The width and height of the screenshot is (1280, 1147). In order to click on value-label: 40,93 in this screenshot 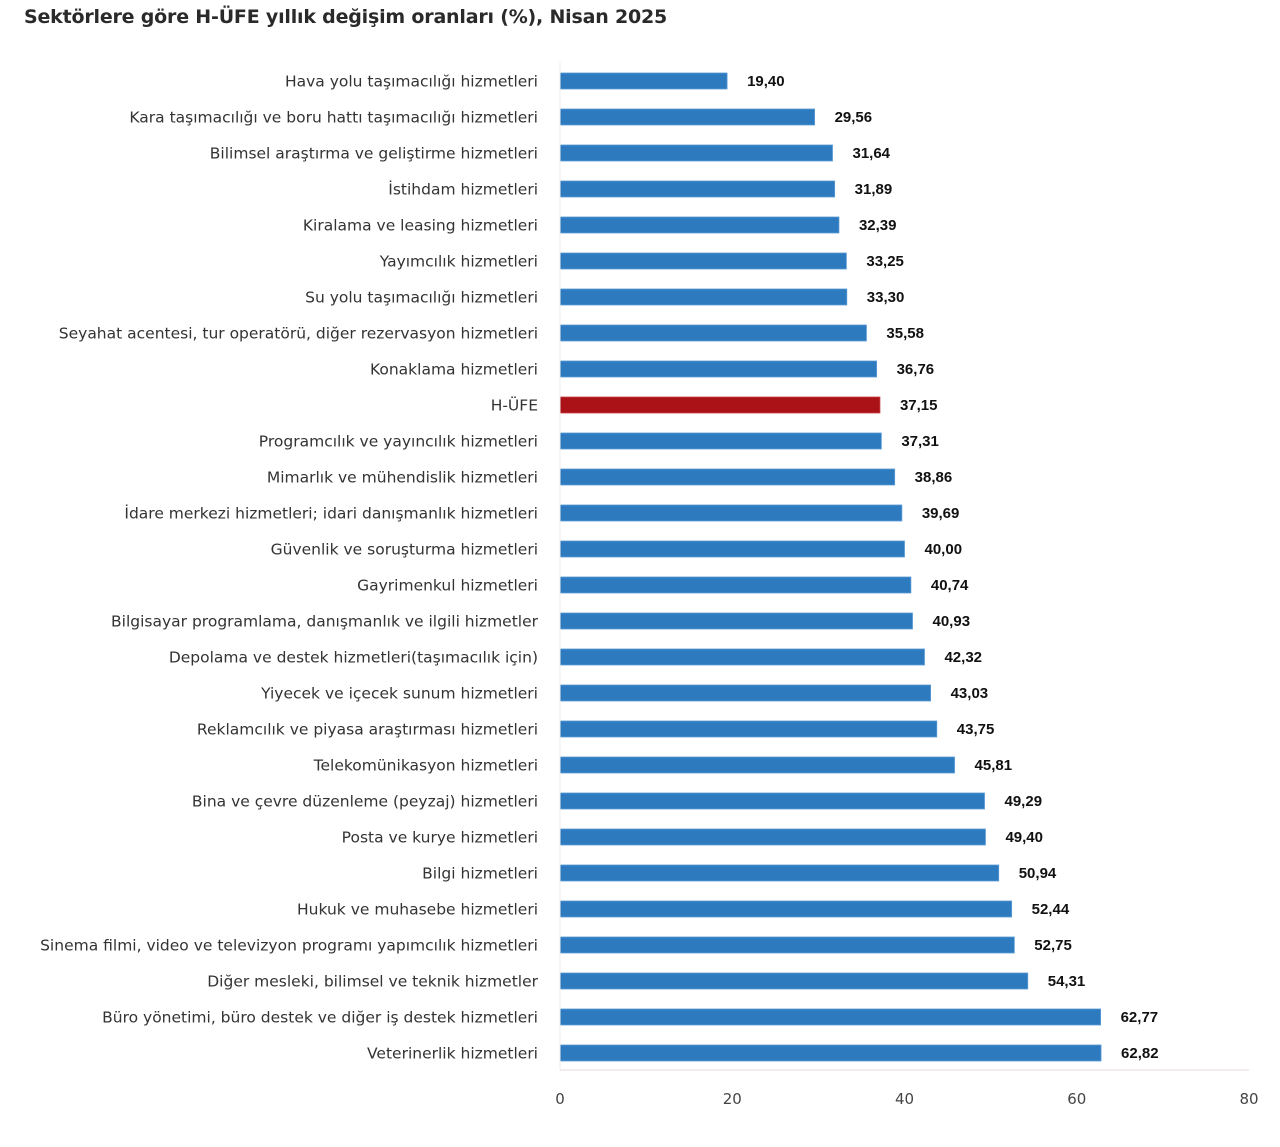, I will do `click(952, 621)`.